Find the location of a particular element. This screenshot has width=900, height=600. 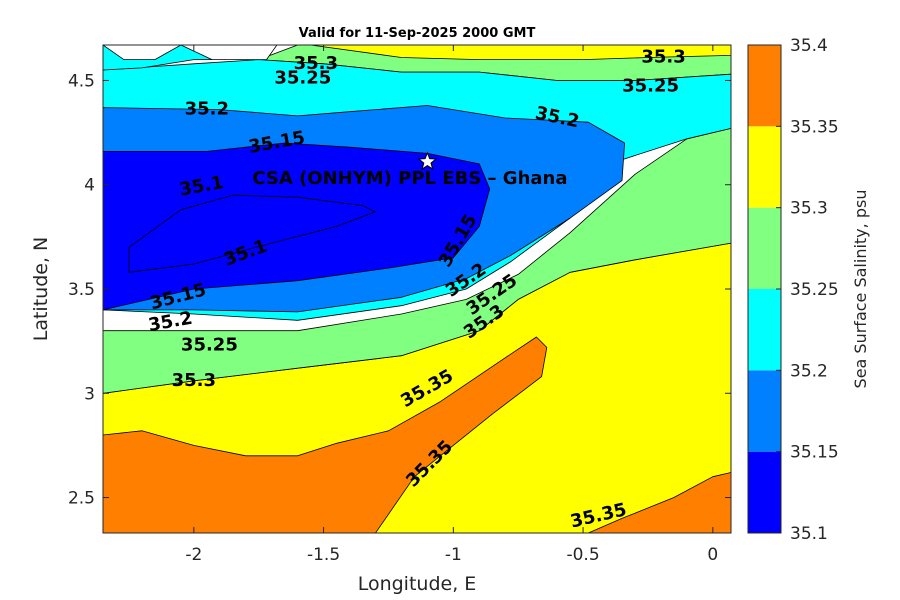

colorbar-tick-label: 35.15 is located at coordinates (814, 453).